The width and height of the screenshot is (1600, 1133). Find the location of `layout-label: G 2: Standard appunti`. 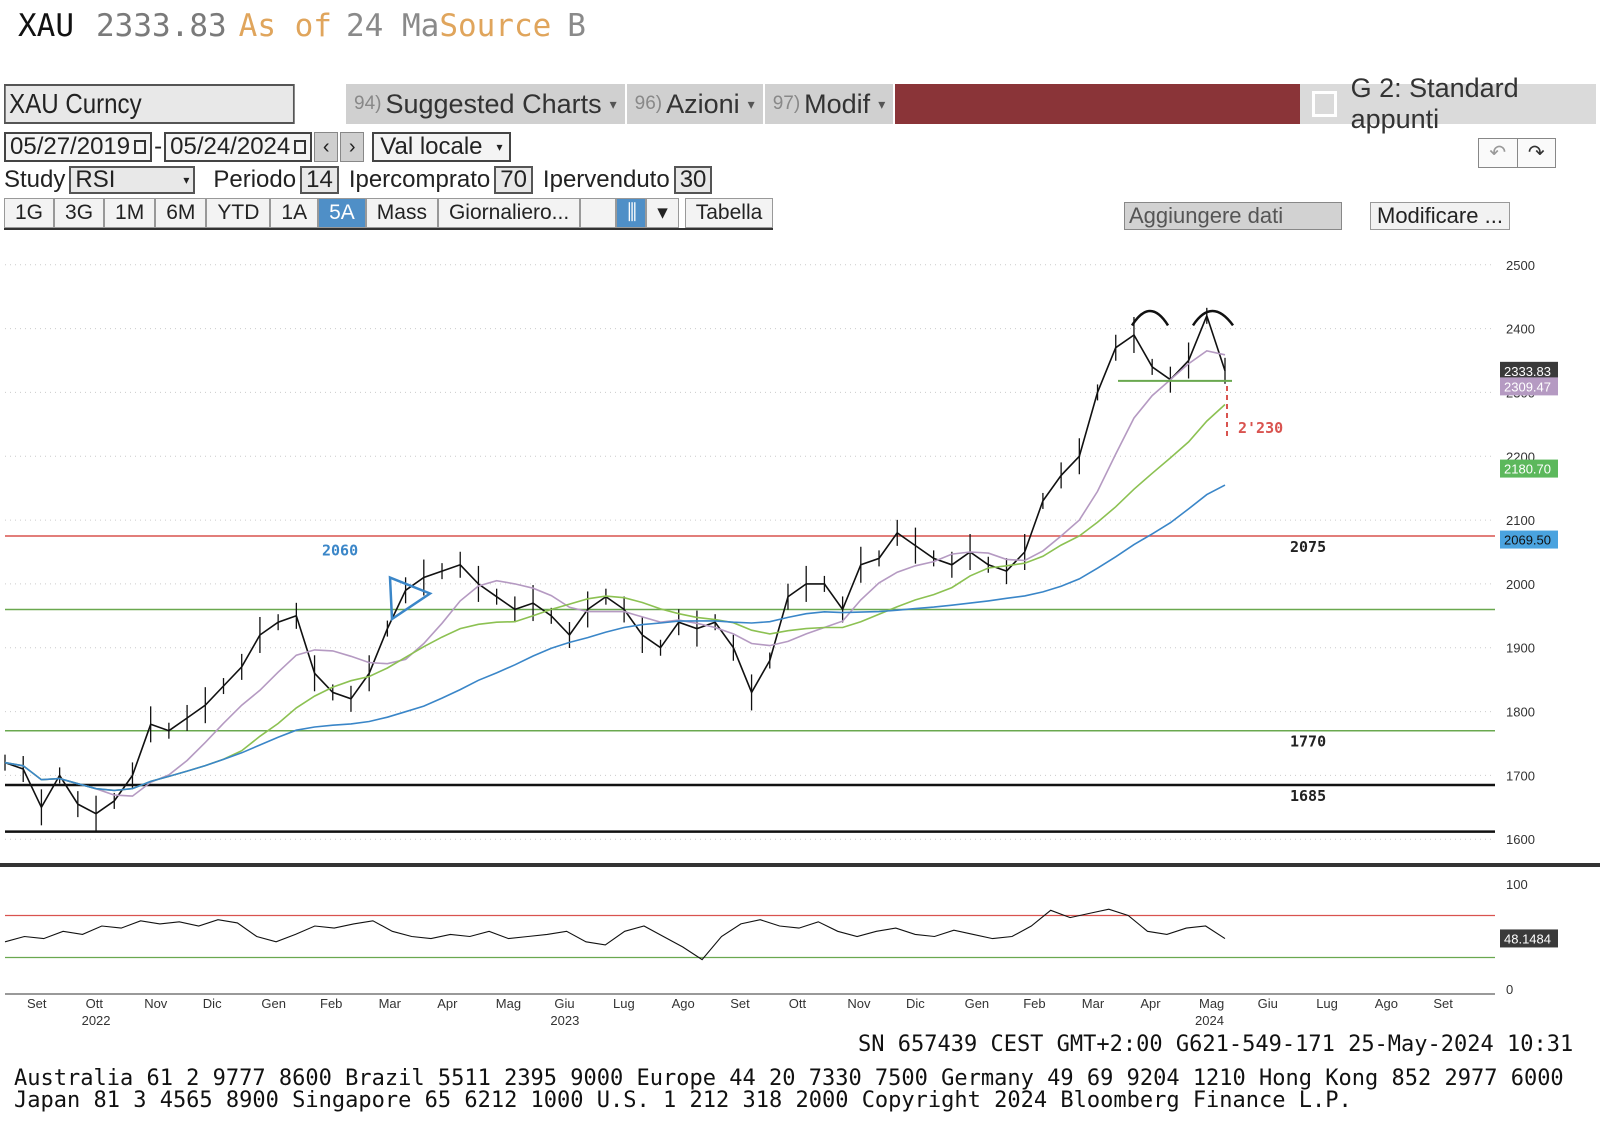

layout-label: G 2: Standard appunti is located at coordinates (1434, 103).